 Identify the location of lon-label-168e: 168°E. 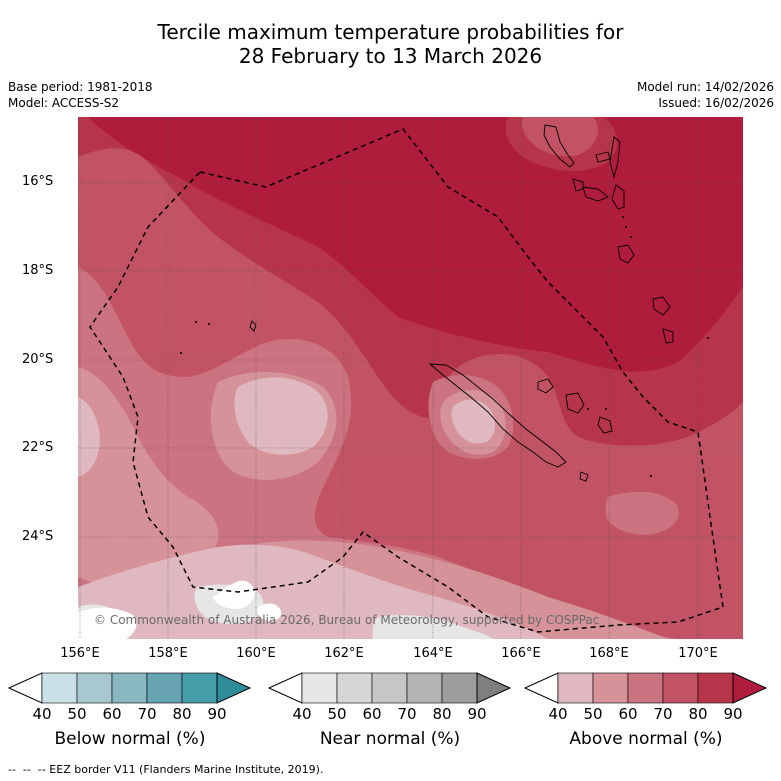
(609, 653).